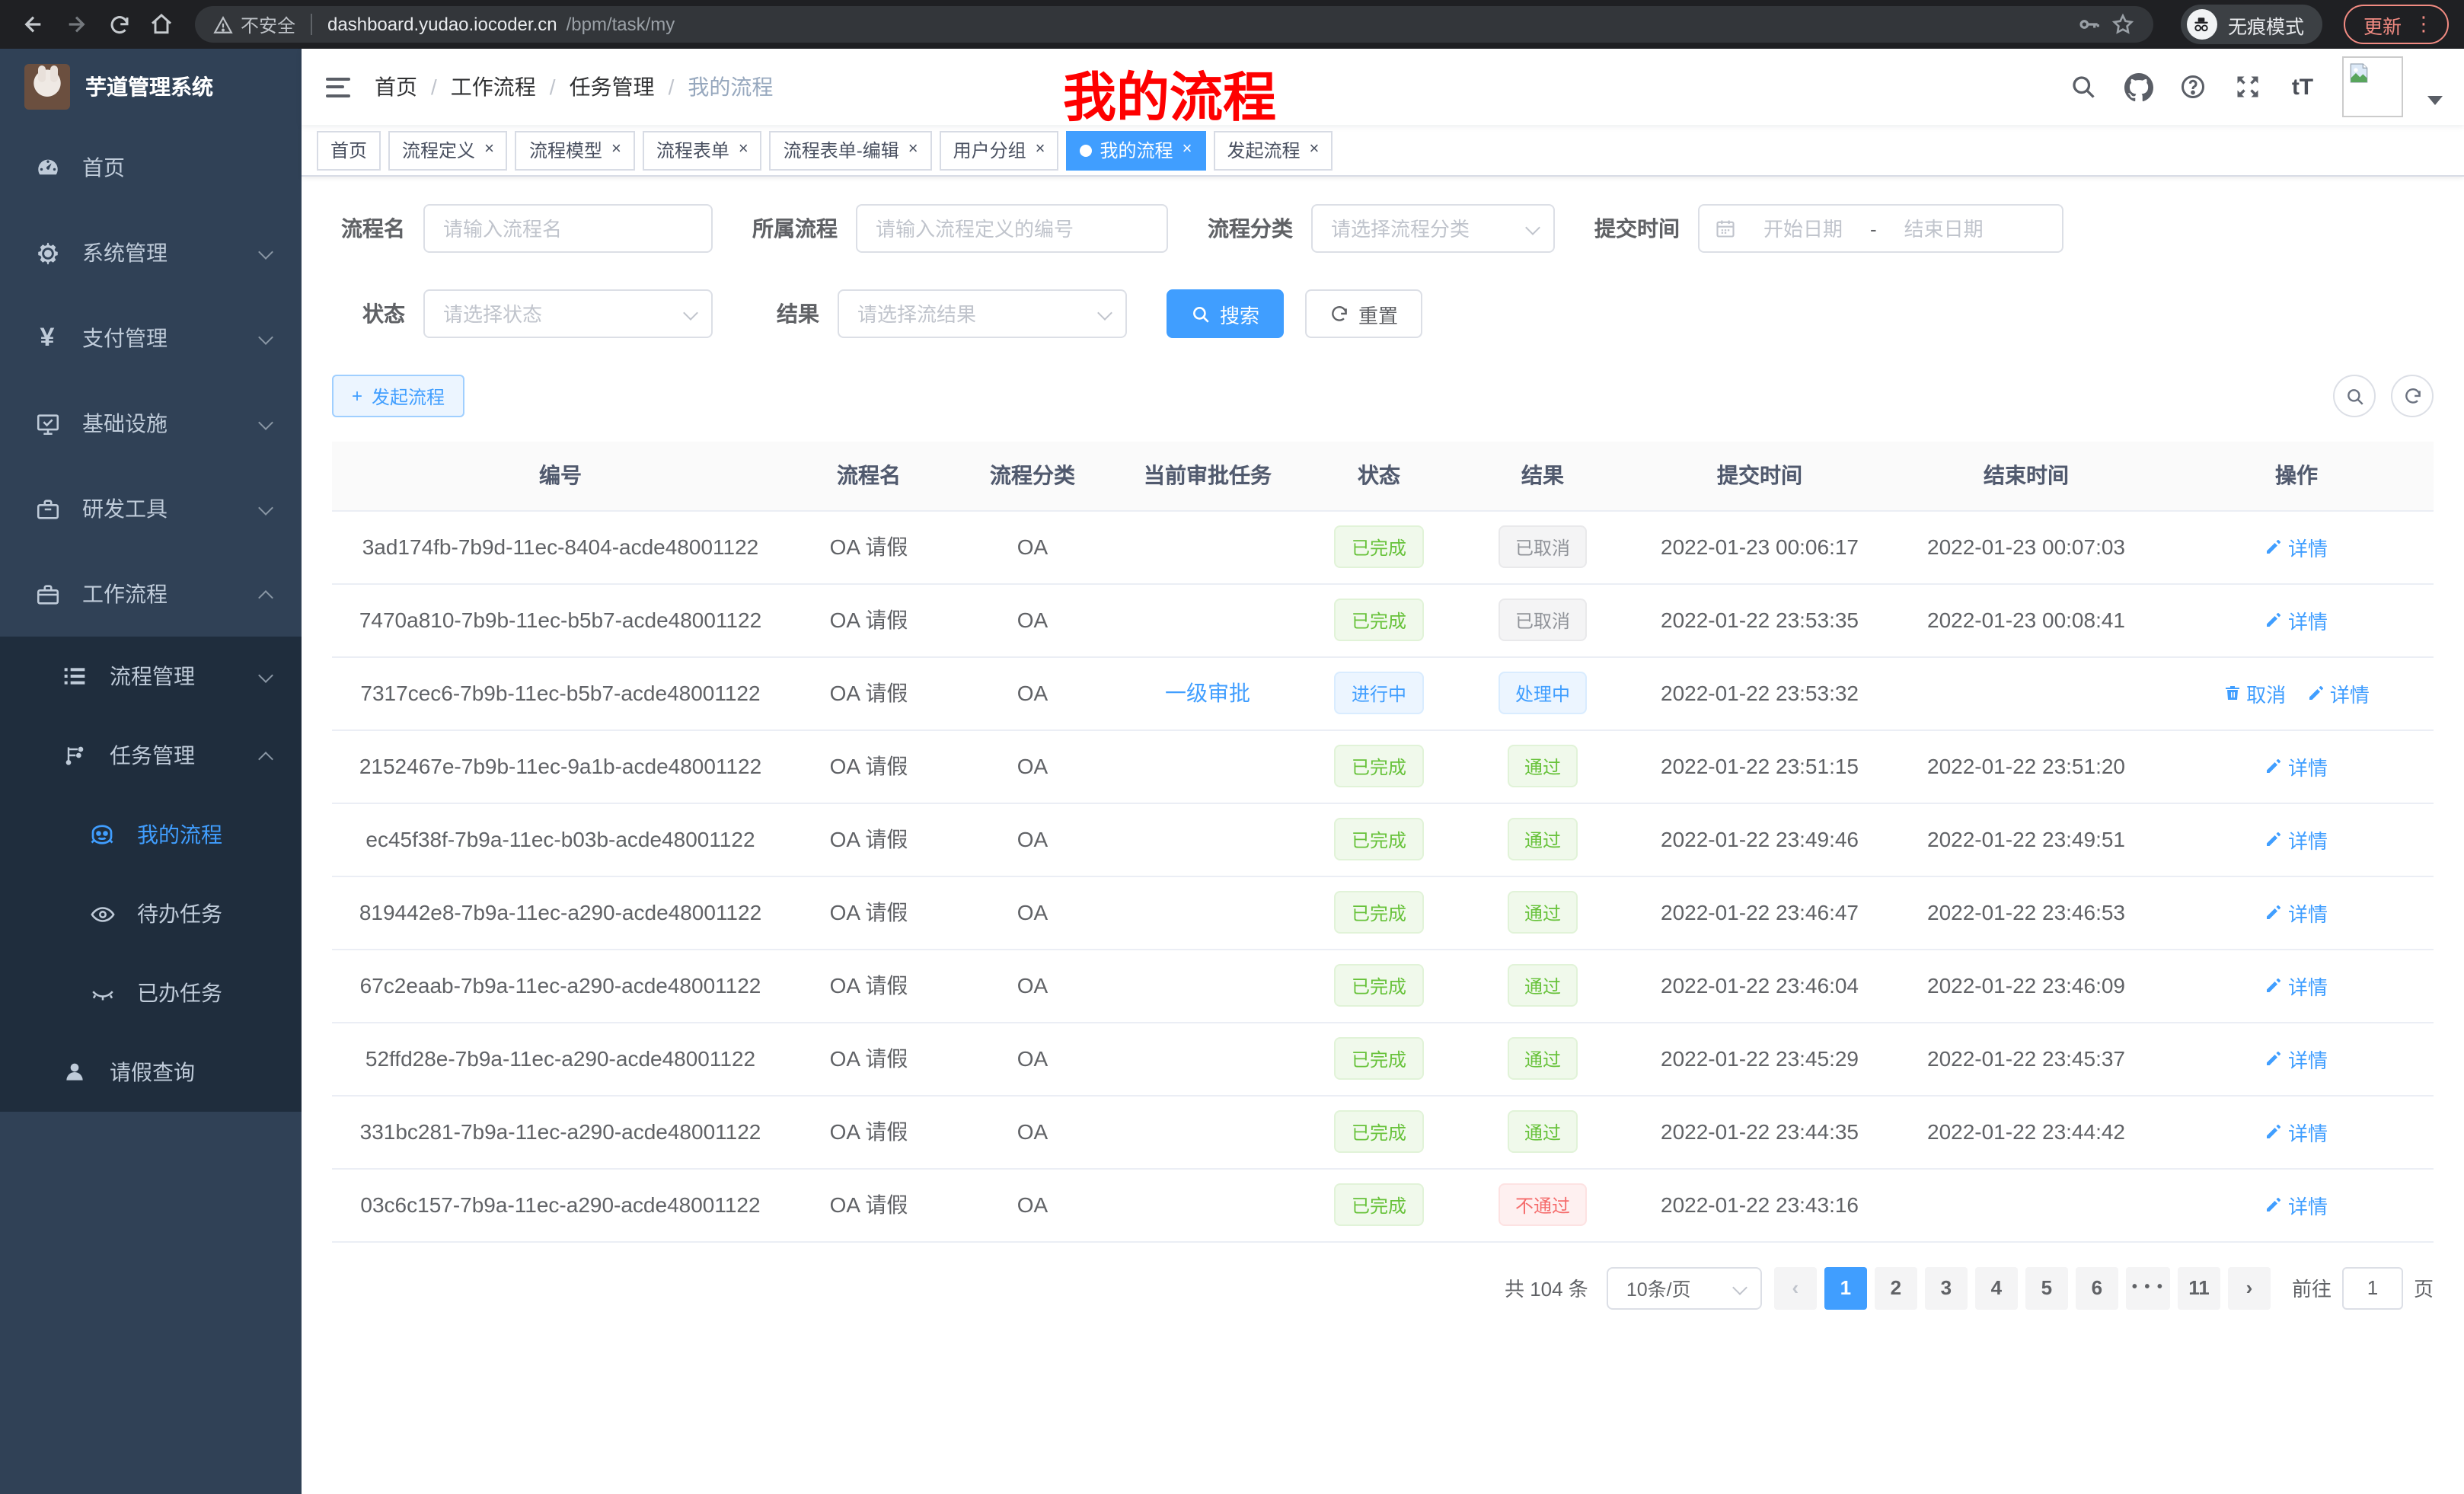 The height and width of the screenshot is (1494, 2464). Describe the element at coordinates (1273, 150) in the screenshot. I see `tab-start-process: 发起流程 ×` at that location.